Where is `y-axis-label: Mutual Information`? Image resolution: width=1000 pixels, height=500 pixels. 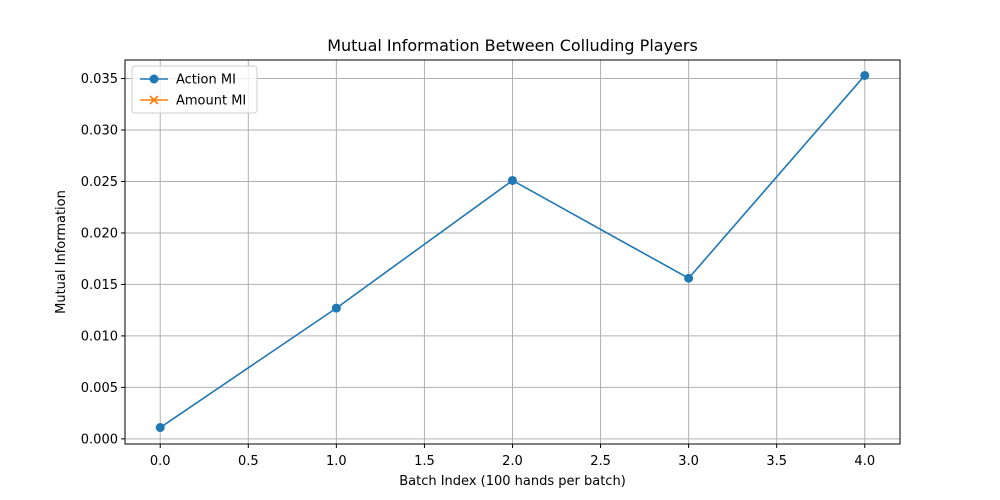 y-axis-label: Mutual Information is located at coordinates (61, 252).